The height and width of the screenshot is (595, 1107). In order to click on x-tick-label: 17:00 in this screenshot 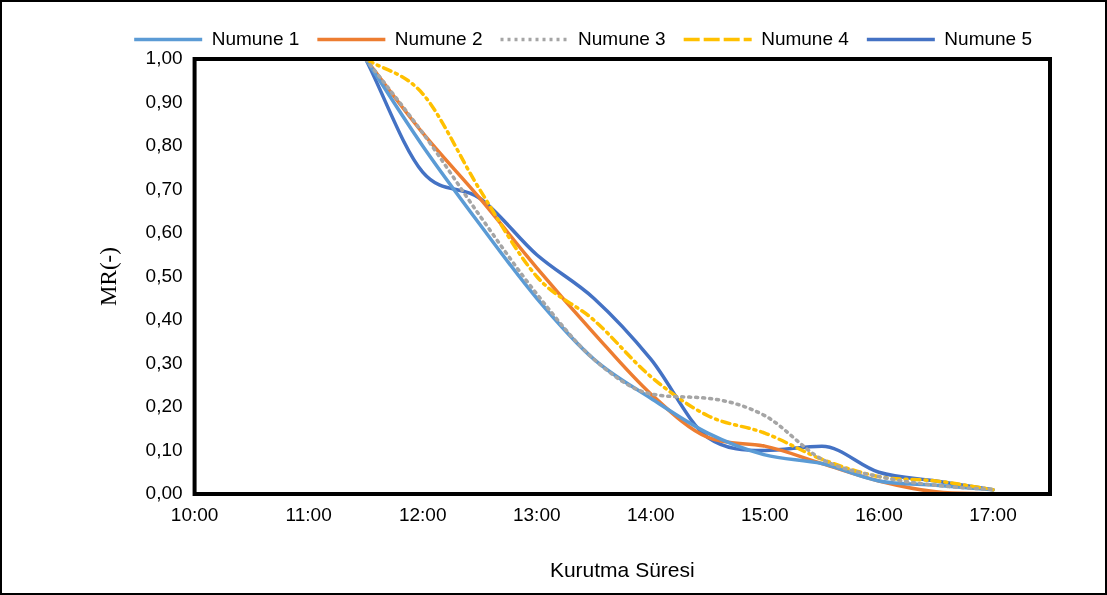, I will do `click(993, 514)`.